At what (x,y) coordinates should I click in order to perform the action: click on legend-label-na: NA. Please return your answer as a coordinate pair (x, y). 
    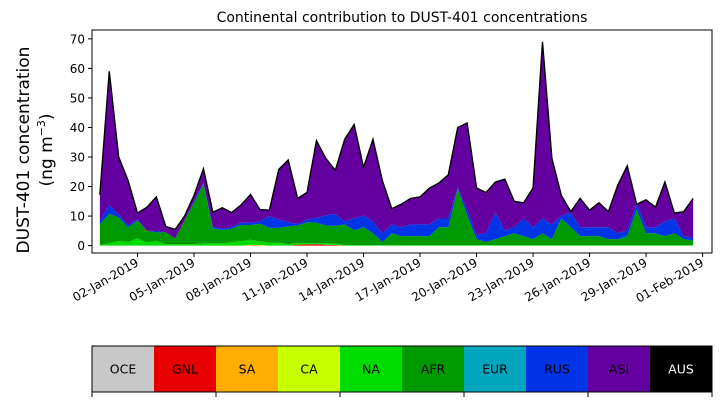
    Looking at the image, I should click on (371, 369).